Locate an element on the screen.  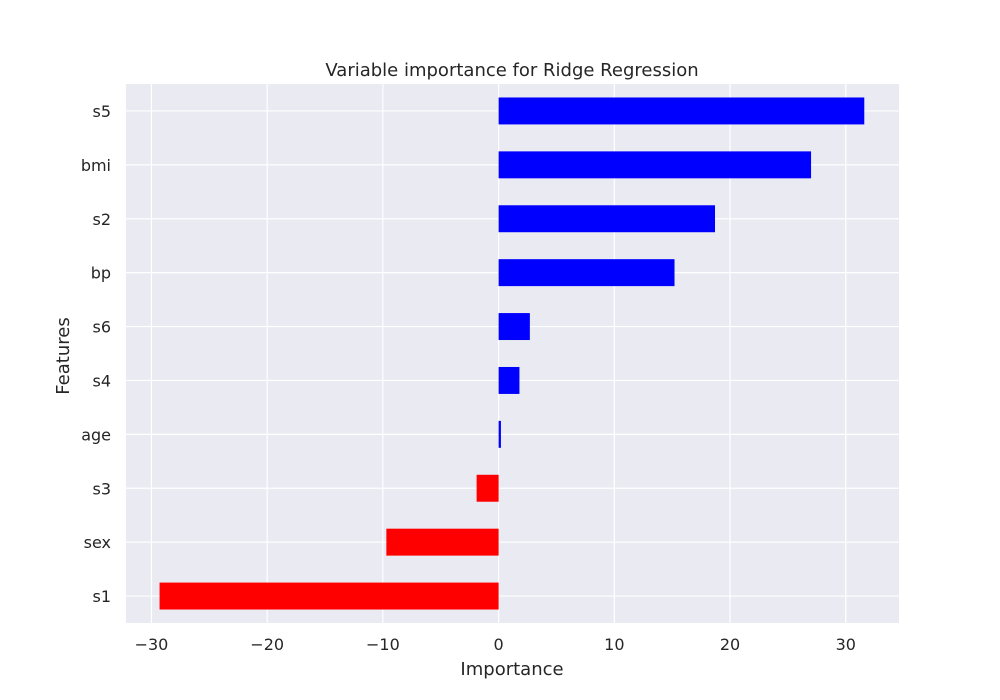
bar-bmi is located at coordinates (655, 165).